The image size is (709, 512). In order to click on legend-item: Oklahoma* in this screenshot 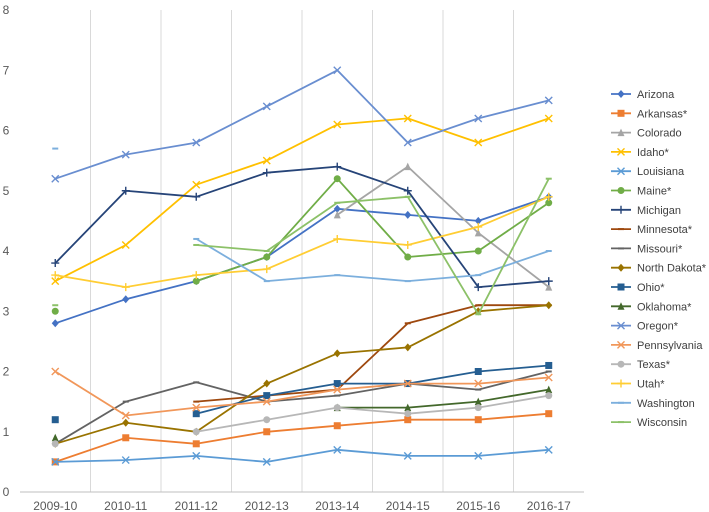, I will do `click(651, 307)`.